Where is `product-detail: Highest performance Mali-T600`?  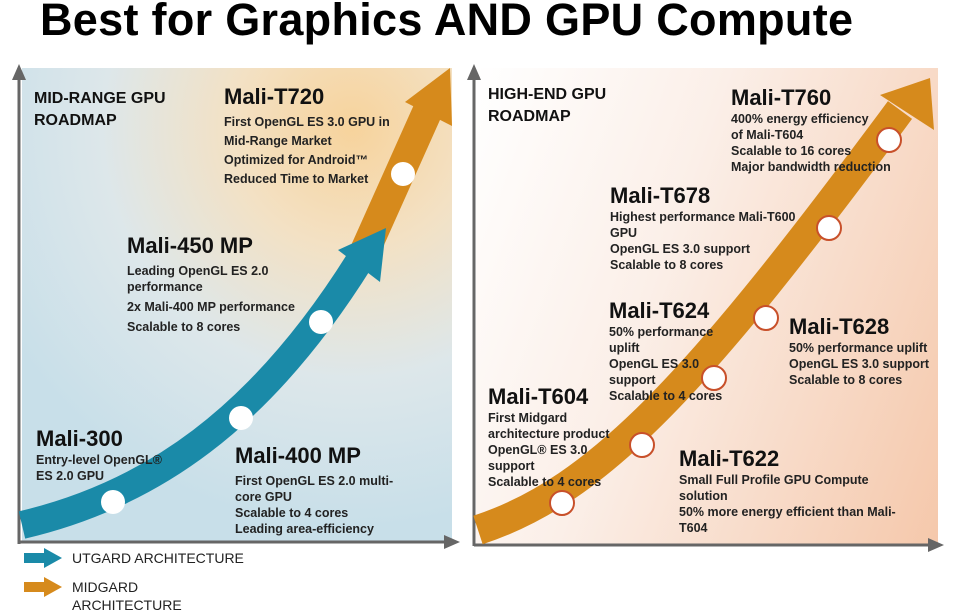
product-detail: Highest performance Mali-T600 is located at coordinates (703, 217).